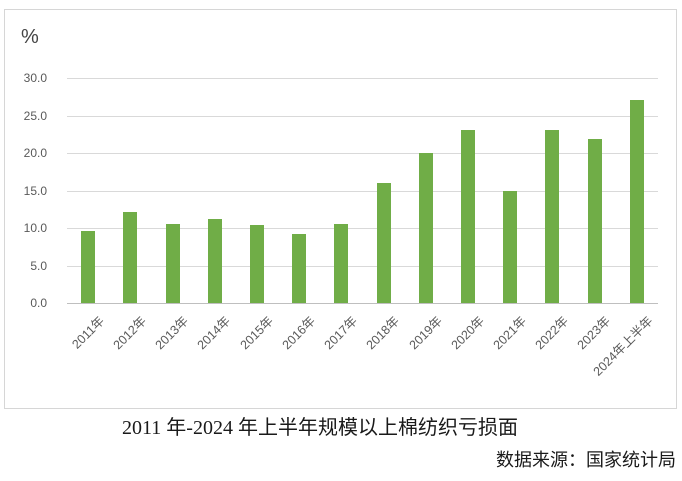  What do you see at coordinates (35, 228) in the screenshot?
I see `y-tick-label: 10.0` at bounding box center [35, 228].